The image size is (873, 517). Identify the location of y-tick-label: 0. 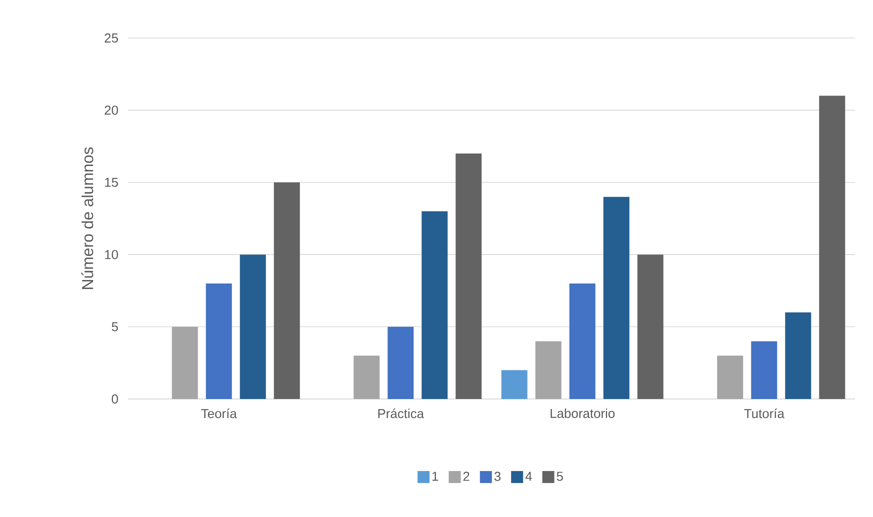
(115, 399).